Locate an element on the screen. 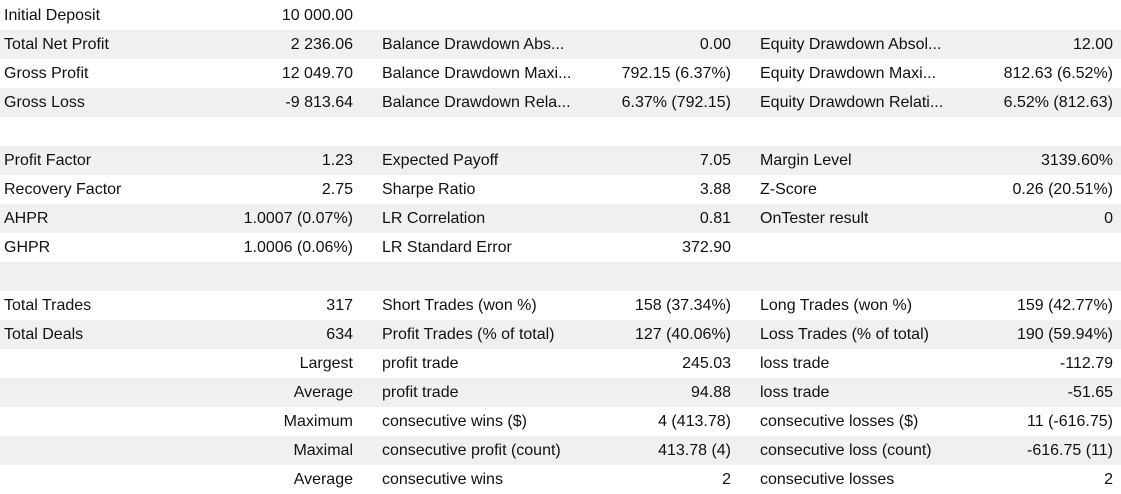 This screenshot has width=1121, height=494. label-cell: Long Trades (won %) is located at coordinates (836, 305).